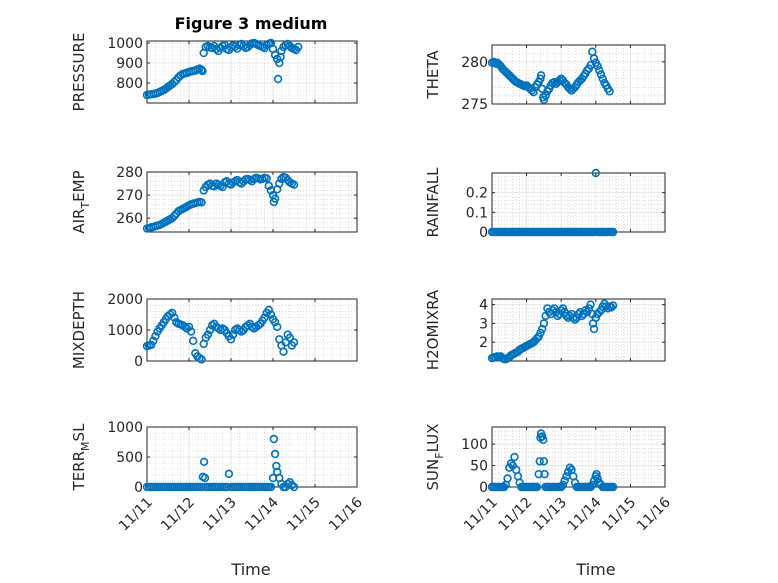 The height and width of the screenshot is (583, 778). Describe the element at coordinates (474, 445) in the screenshot. I see `y-tick-label: 100` at that location.